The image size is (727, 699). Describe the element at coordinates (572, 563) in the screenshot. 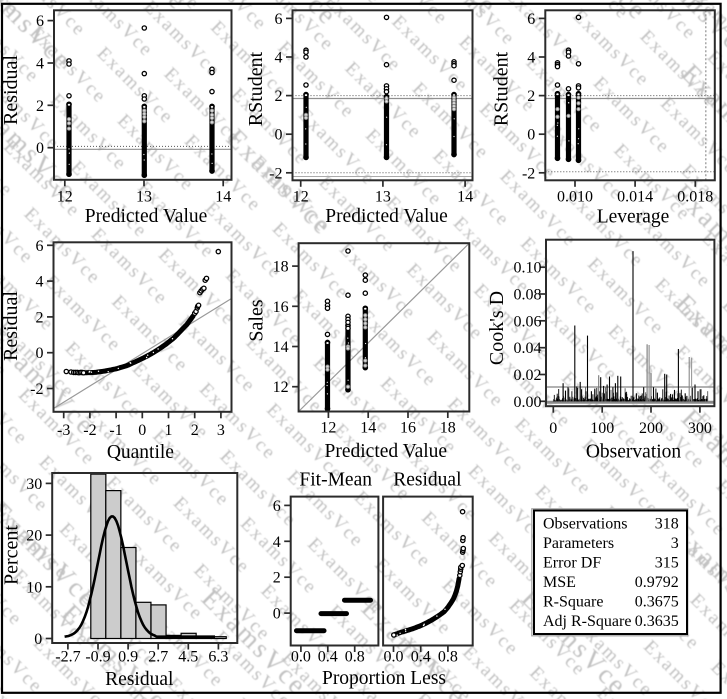

I see `svg-text: Error DF` at that location.